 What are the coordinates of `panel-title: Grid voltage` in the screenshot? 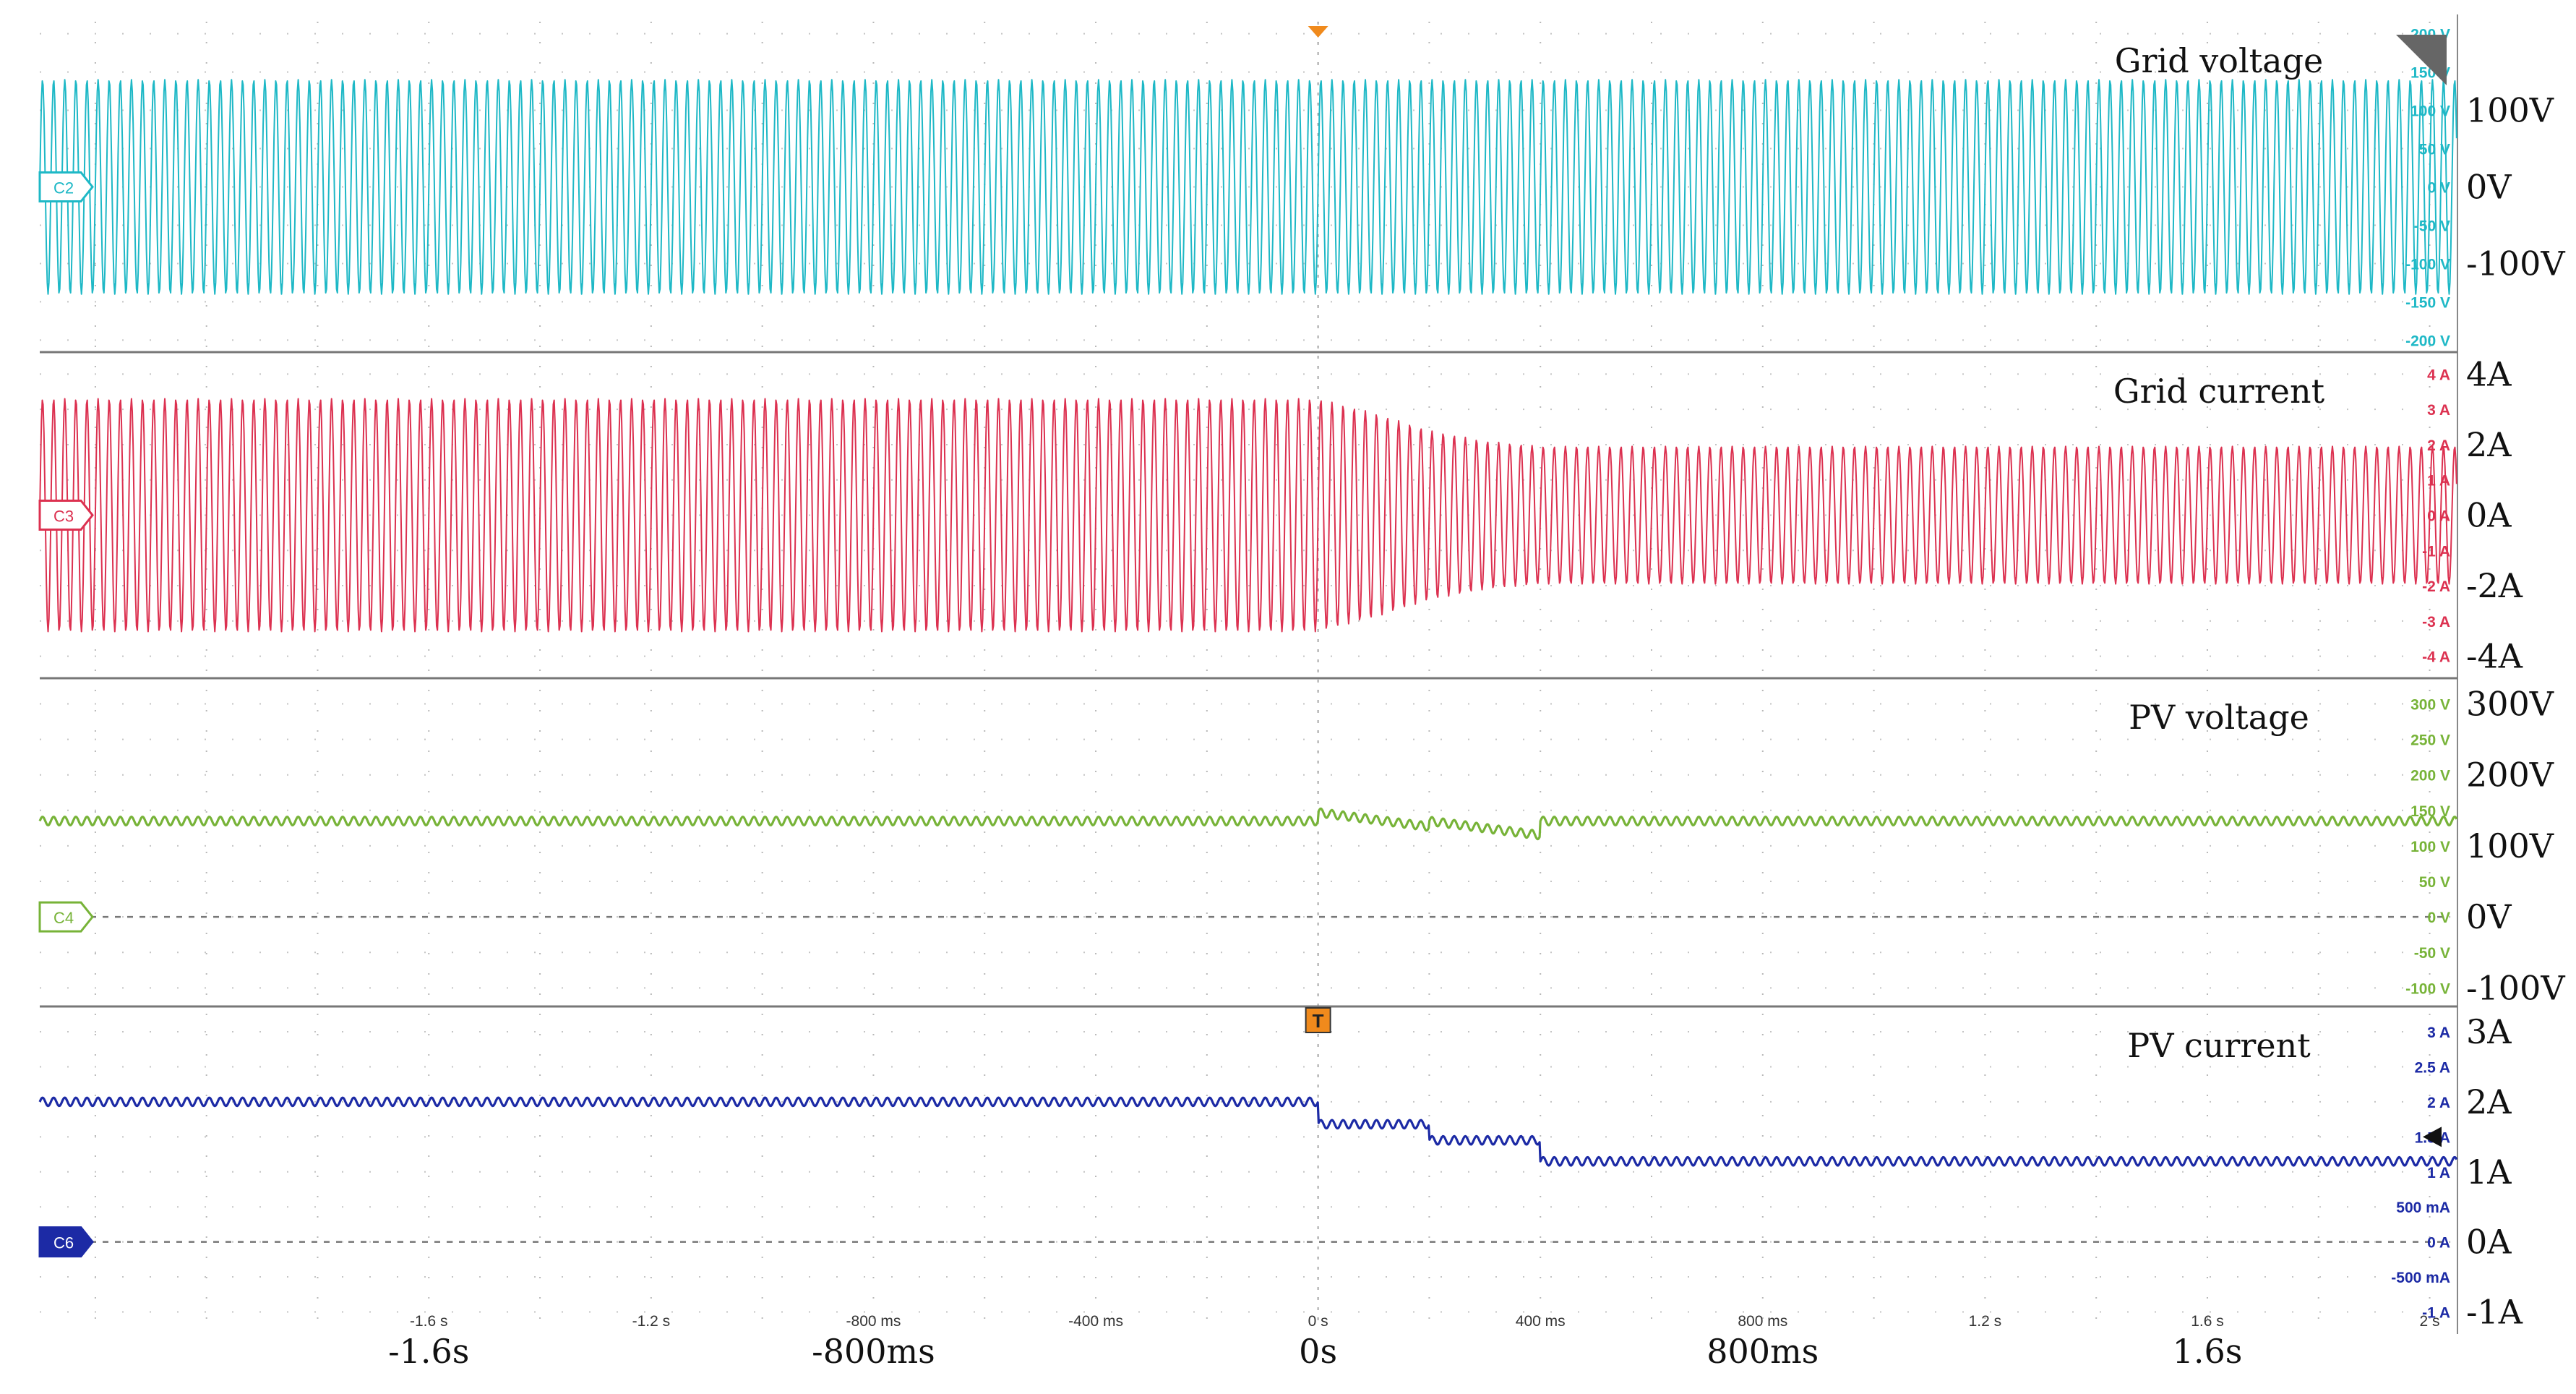 It's located at (2220, 60).